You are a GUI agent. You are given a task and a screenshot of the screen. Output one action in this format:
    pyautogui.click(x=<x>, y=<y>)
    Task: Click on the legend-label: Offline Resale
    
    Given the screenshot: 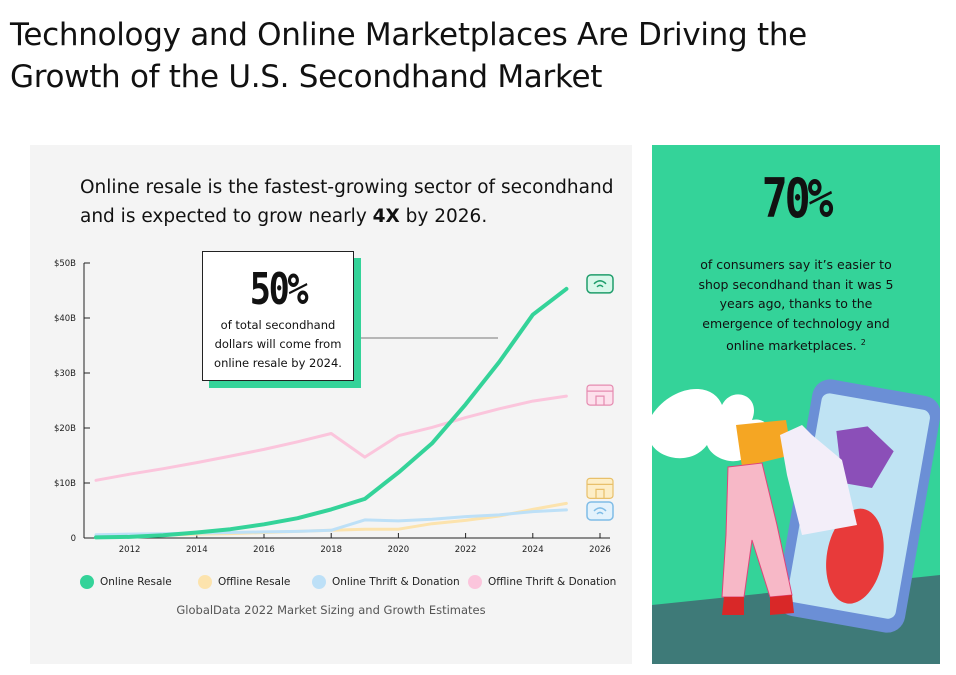 What is the action you would take?
    pyautogui.click(x=254, y=582)
    